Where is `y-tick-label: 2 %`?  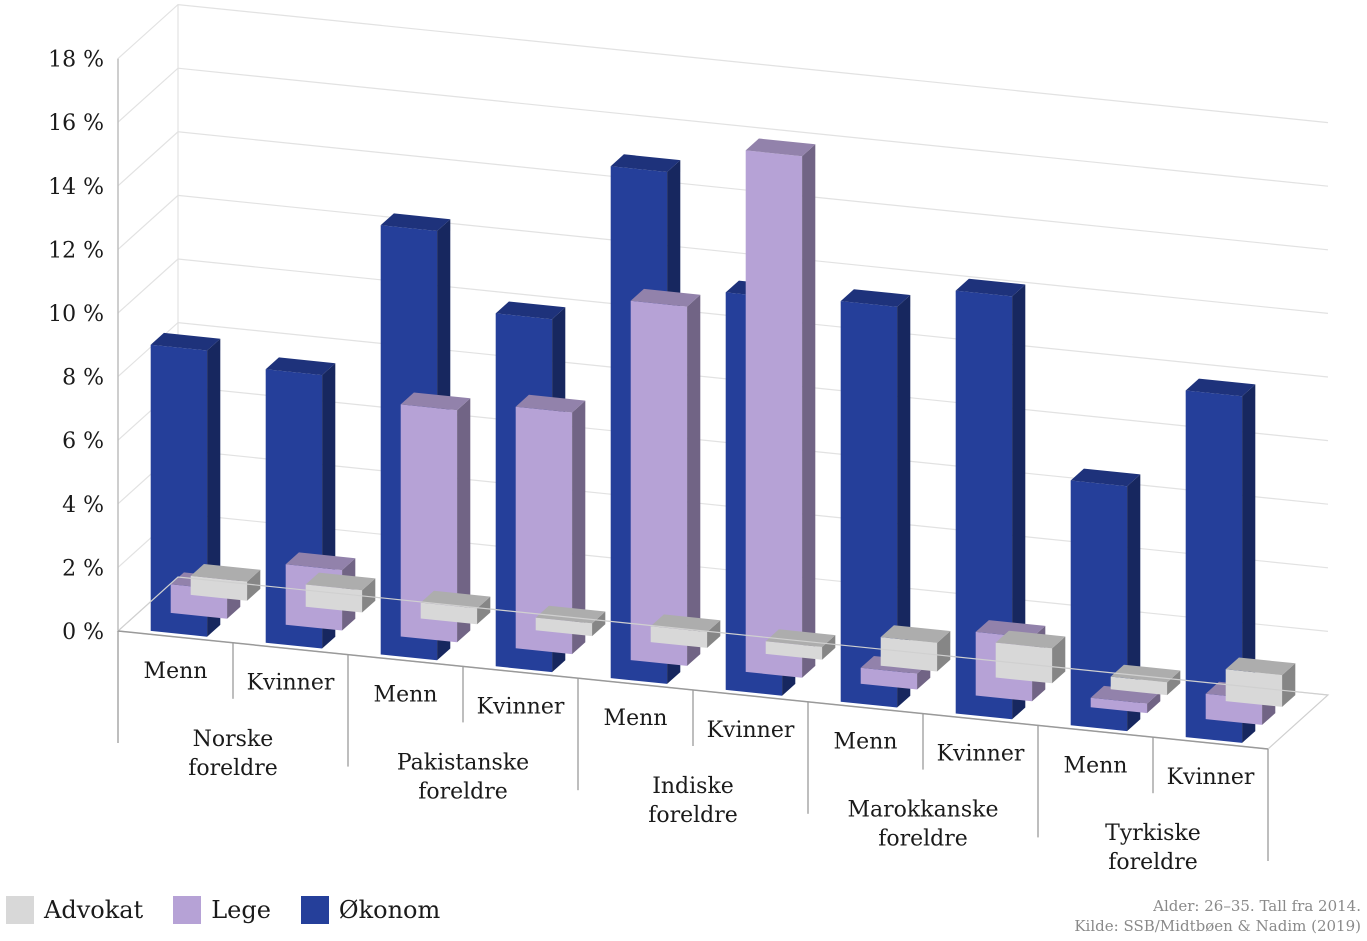
y-tick-label: 2 % is located at coordinates (83, 568).